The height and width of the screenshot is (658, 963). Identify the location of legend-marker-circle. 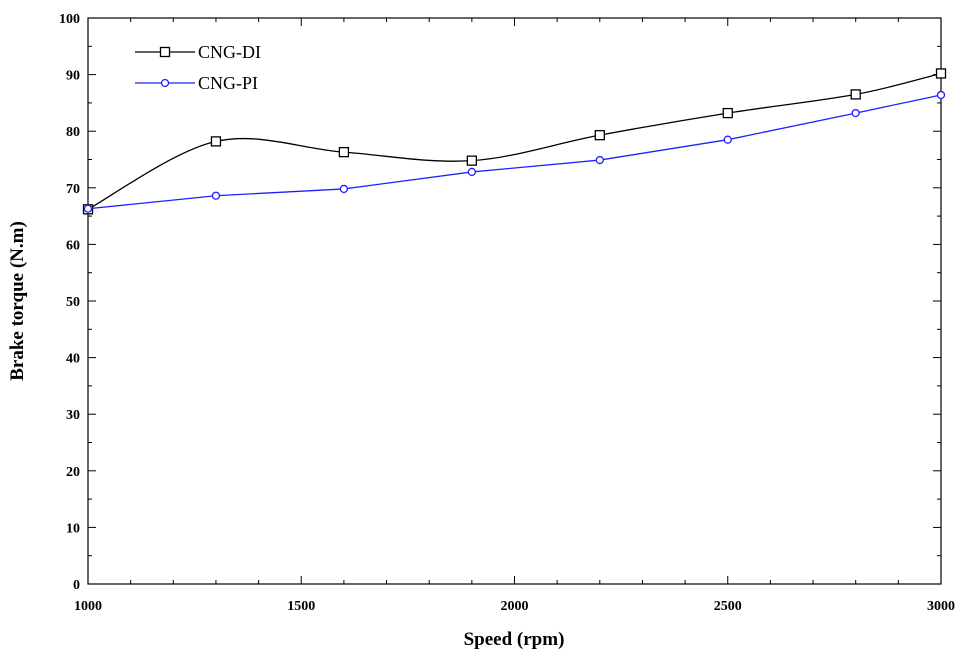
(165, 83).